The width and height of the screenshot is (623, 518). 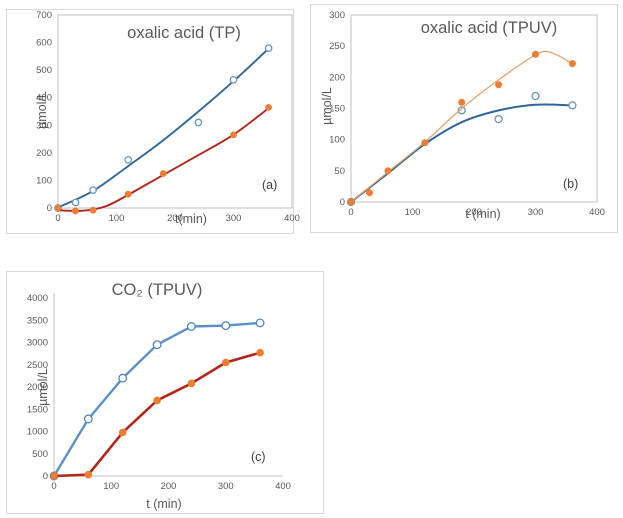 What do you see at coordinates (37, 365) in the screenshot?
I see `y-tick-label: 2500` at bounding box center [37, 365].